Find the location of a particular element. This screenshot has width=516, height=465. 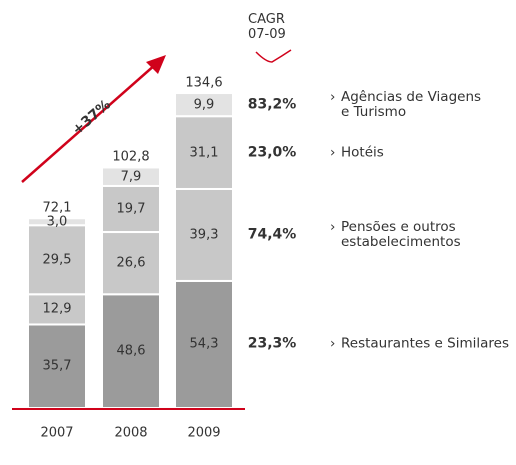

growth-arrow is located at coordinates (89, 123).